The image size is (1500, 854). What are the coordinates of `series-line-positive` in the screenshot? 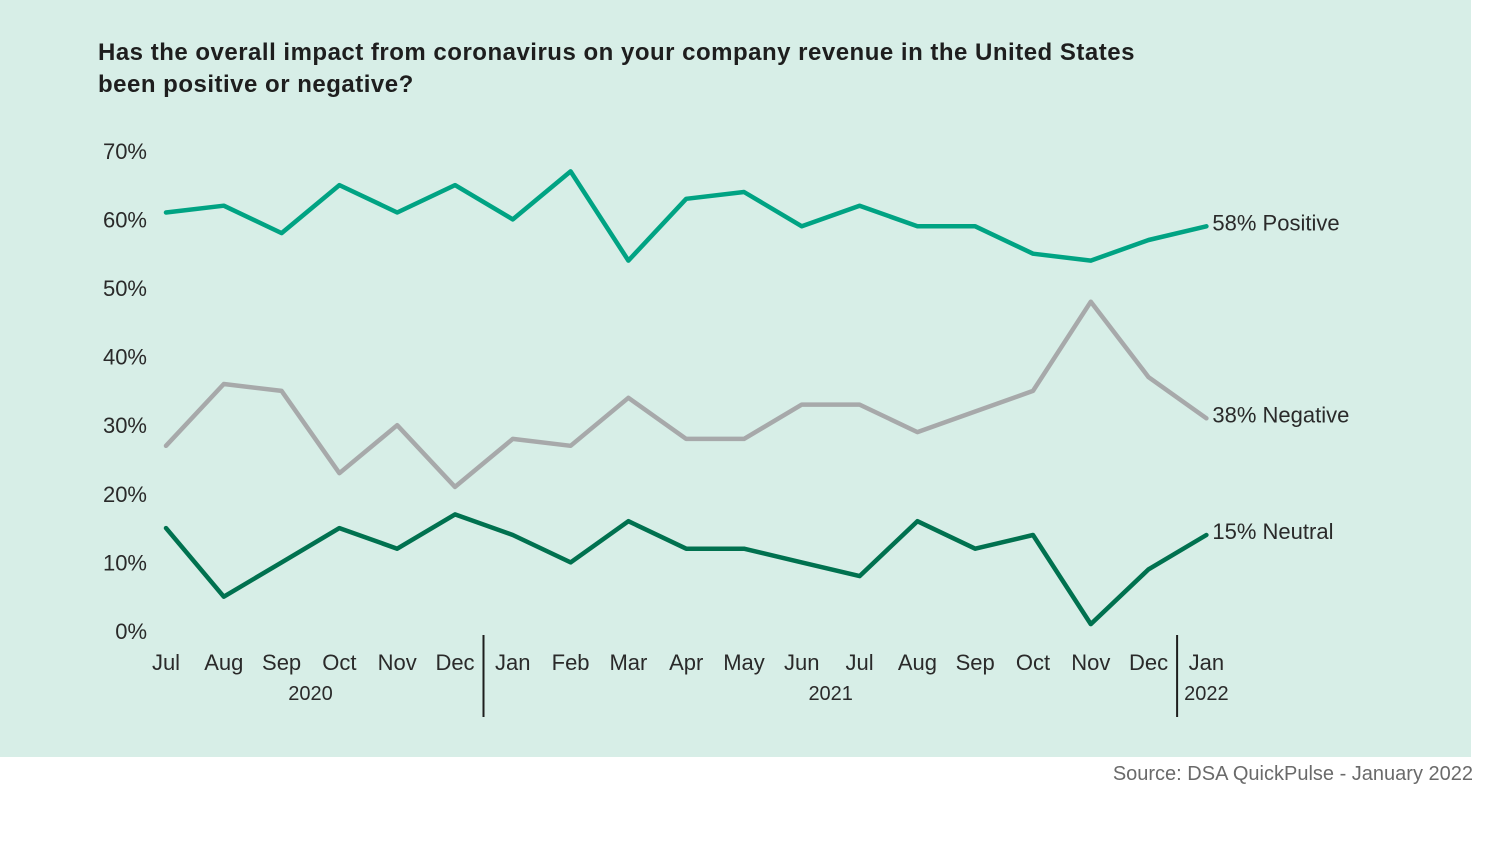 It's located at (686, 216).